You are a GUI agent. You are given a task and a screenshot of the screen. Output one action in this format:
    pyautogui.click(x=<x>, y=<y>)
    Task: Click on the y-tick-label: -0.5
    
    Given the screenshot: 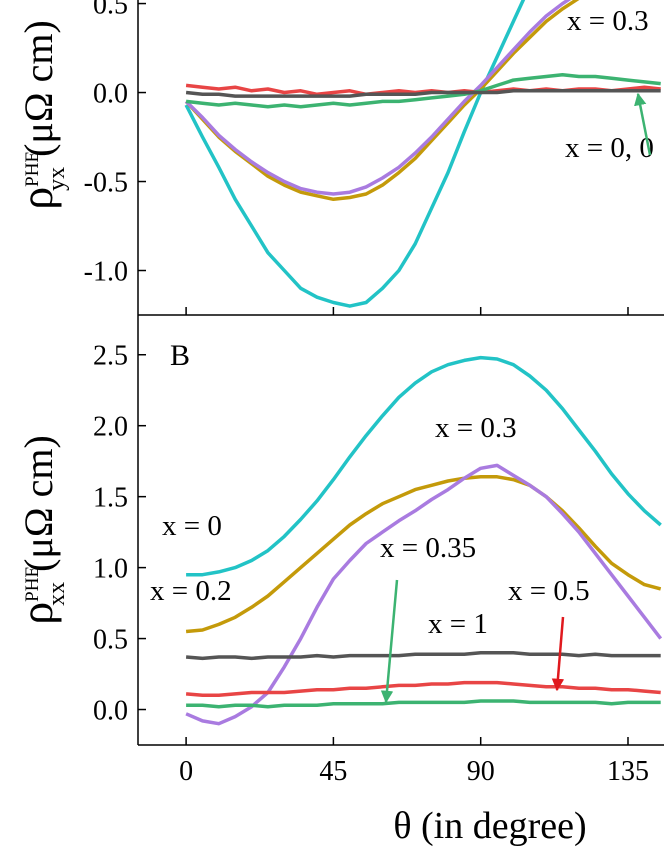 What is the action you would take?
    pyautogui.click(x=106, y=183)
    